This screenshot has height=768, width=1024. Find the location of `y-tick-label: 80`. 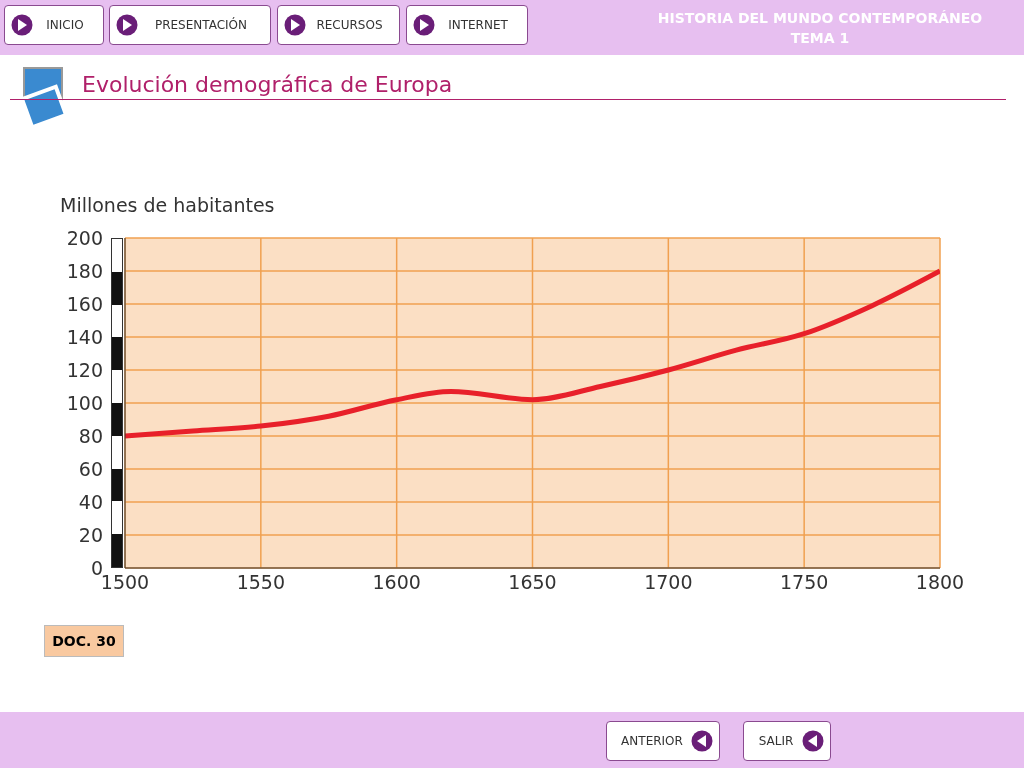

y-tick-label: 80 is located at coordinates (90, 435).